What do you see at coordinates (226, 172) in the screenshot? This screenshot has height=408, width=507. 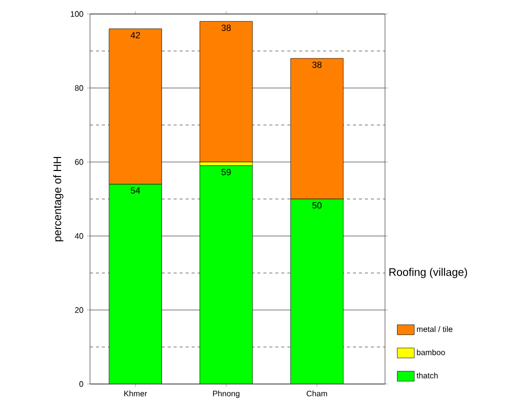 I see `data-label: 59` at bounding box center [226, 172].